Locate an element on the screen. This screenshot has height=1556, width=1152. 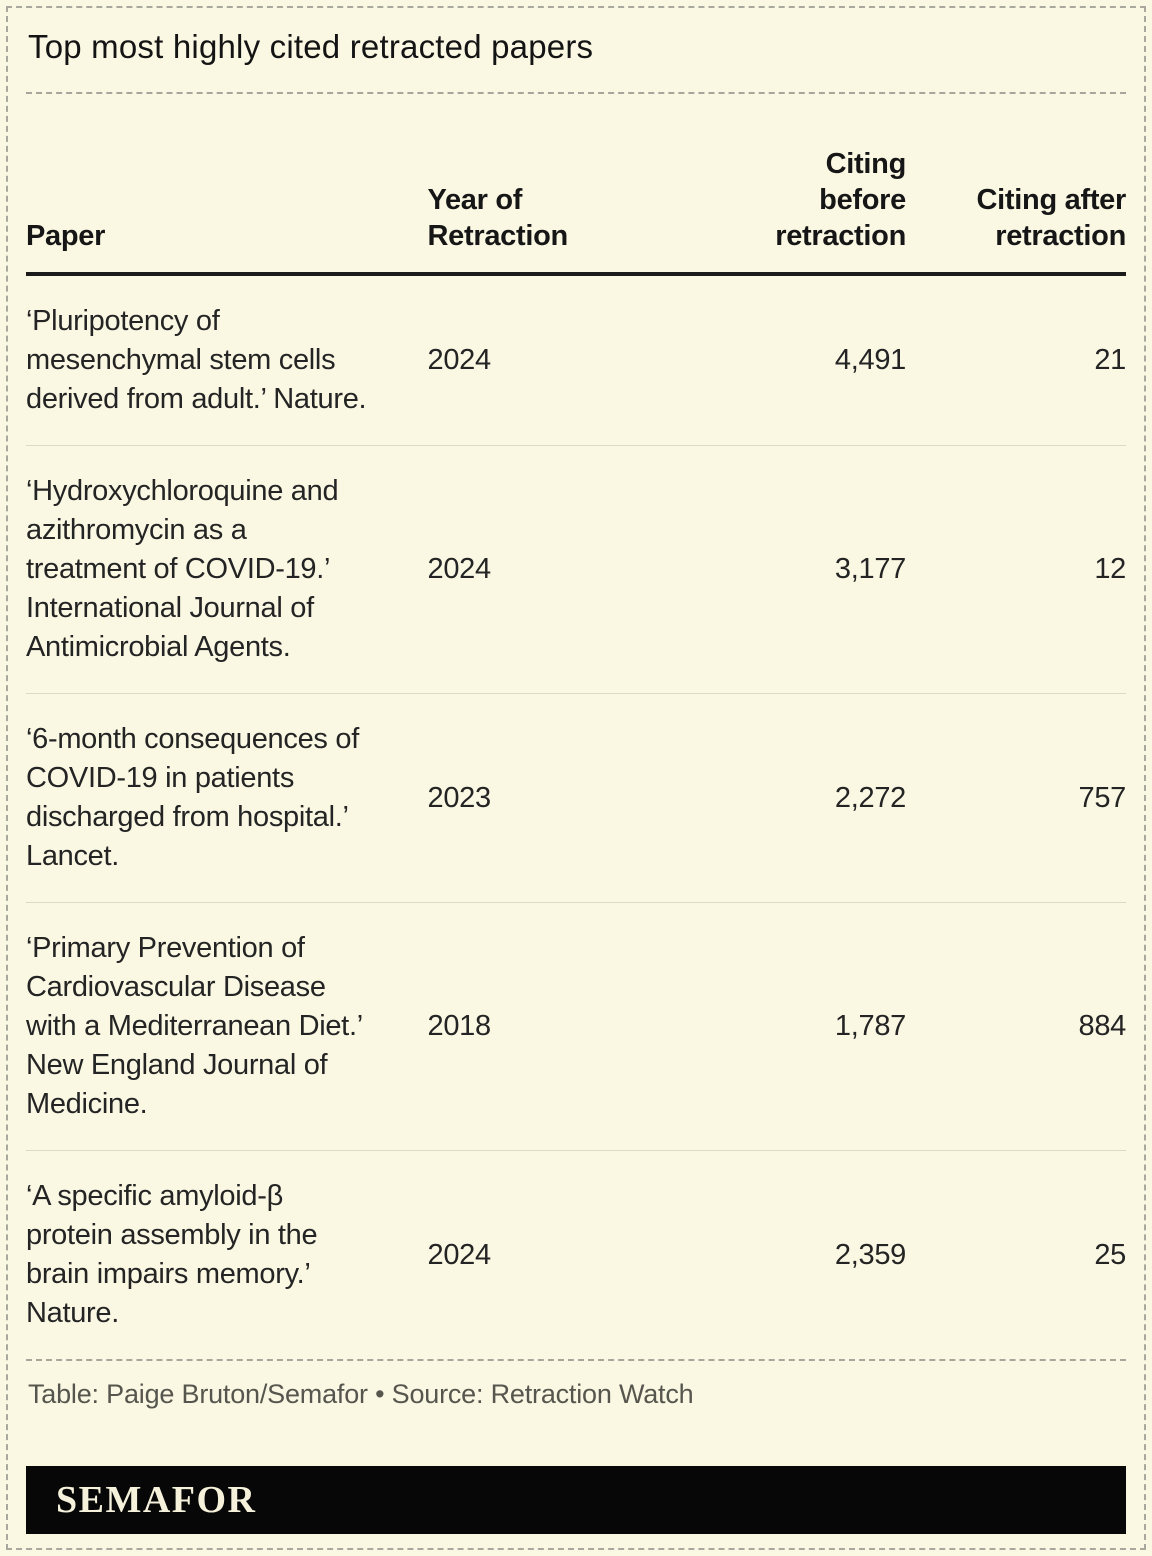
citing-after-cell: 12 is located at coordinates (1110, 569).